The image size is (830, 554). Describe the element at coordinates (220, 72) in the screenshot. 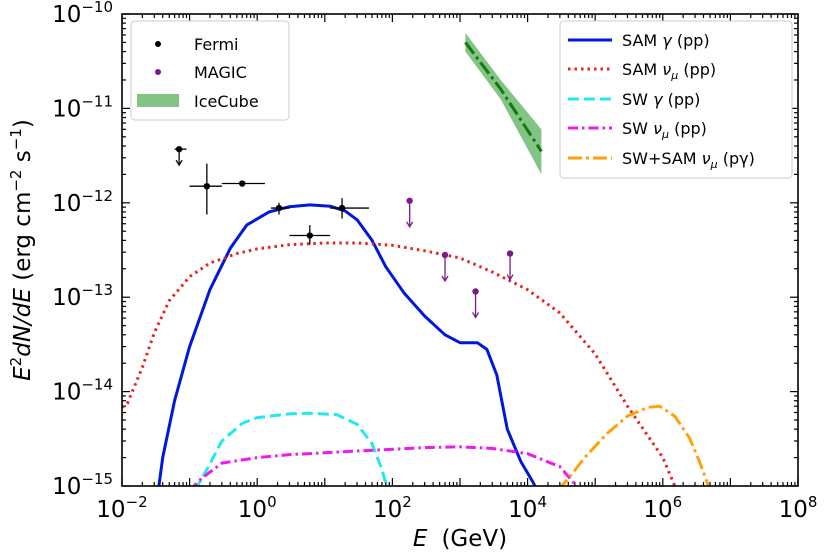

I see `legend-magic-label: MAGIC` at that location.